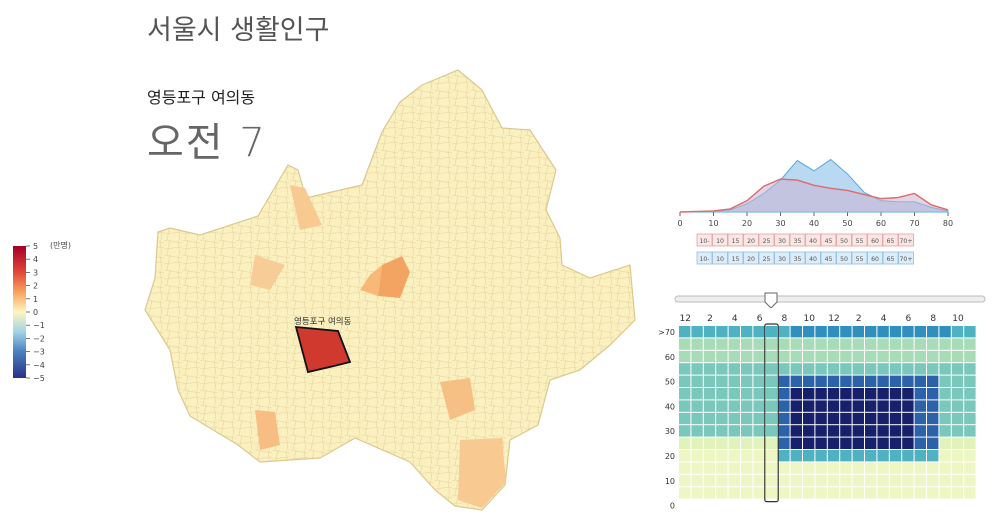  I want to click on hour-age-heatmap: 12 2 4 6 8 10 12 2 4 6 8 10 >70 60 50 40 30 20 10 0, so click(827, 419).